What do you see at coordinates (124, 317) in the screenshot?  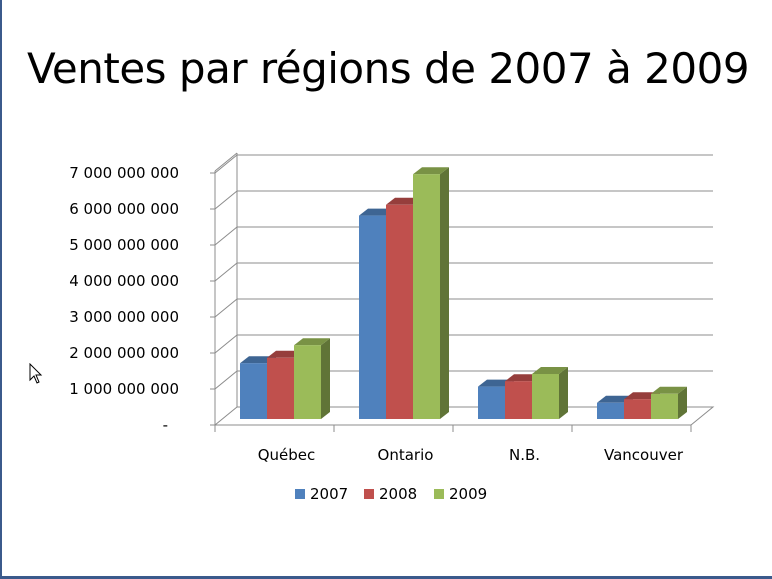 I see `y-tick-label: 3 000 000 000` at bounding box center [124, 317].